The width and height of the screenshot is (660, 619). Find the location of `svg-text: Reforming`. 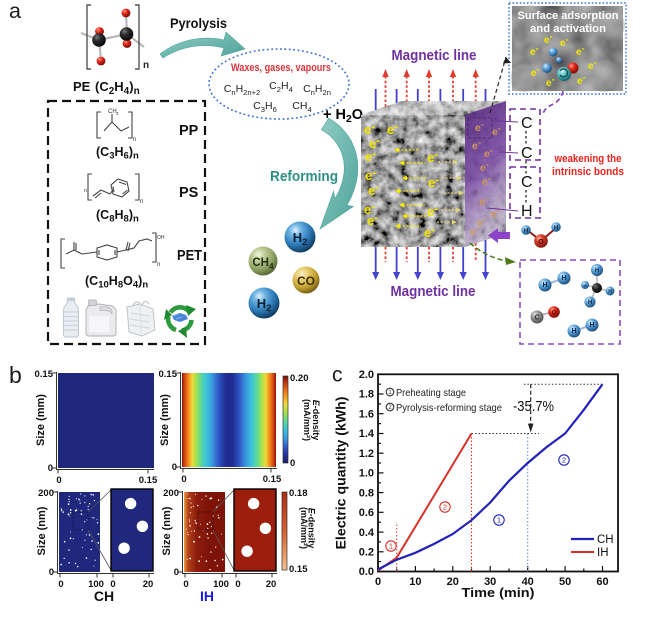

svg-text: Reforming is located at coordinates (304, 176).